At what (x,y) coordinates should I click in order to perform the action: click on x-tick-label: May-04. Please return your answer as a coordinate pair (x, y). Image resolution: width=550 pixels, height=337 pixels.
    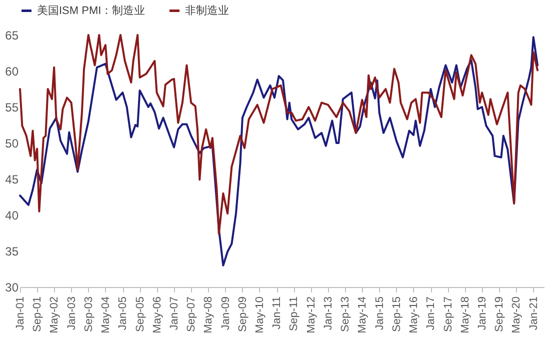
    Looking at the image, I should click on (106, 315).